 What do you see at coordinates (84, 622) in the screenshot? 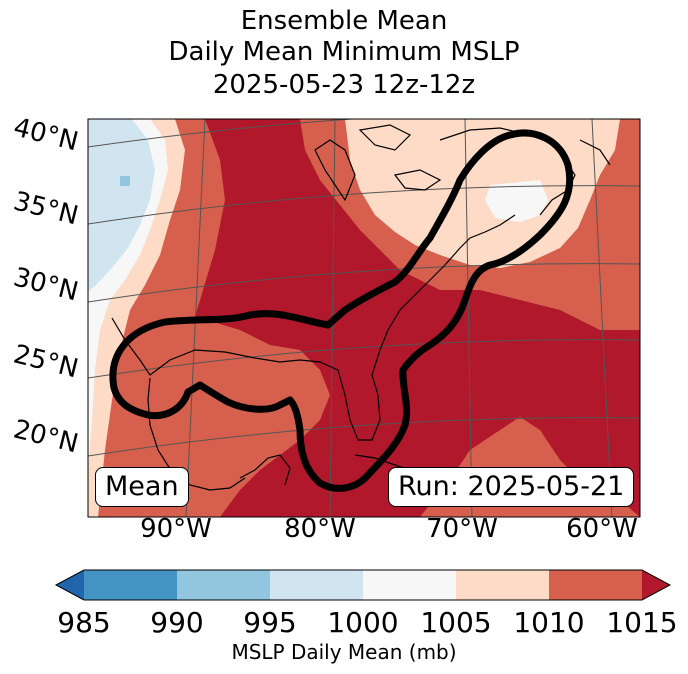
I see `colorbar-tick-985: 985` at bounding box center [84, 622].